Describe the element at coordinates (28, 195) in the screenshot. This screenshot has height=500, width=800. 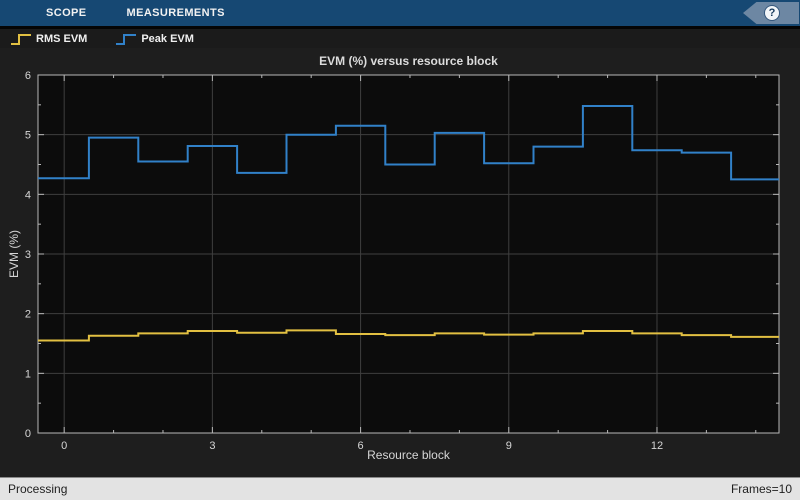
I see `svg-text: 4` at that location.